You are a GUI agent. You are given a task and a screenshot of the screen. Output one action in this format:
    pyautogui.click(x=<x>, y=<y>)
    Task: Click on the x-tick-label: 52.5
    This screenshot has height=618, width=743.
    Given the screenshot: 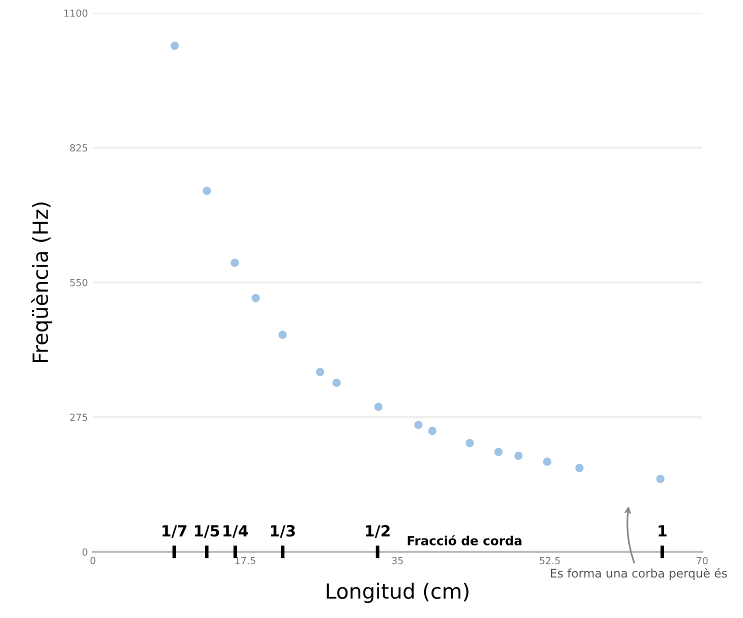 What is the action you would take?
    pyautogui.click(x=550, y=560)
    